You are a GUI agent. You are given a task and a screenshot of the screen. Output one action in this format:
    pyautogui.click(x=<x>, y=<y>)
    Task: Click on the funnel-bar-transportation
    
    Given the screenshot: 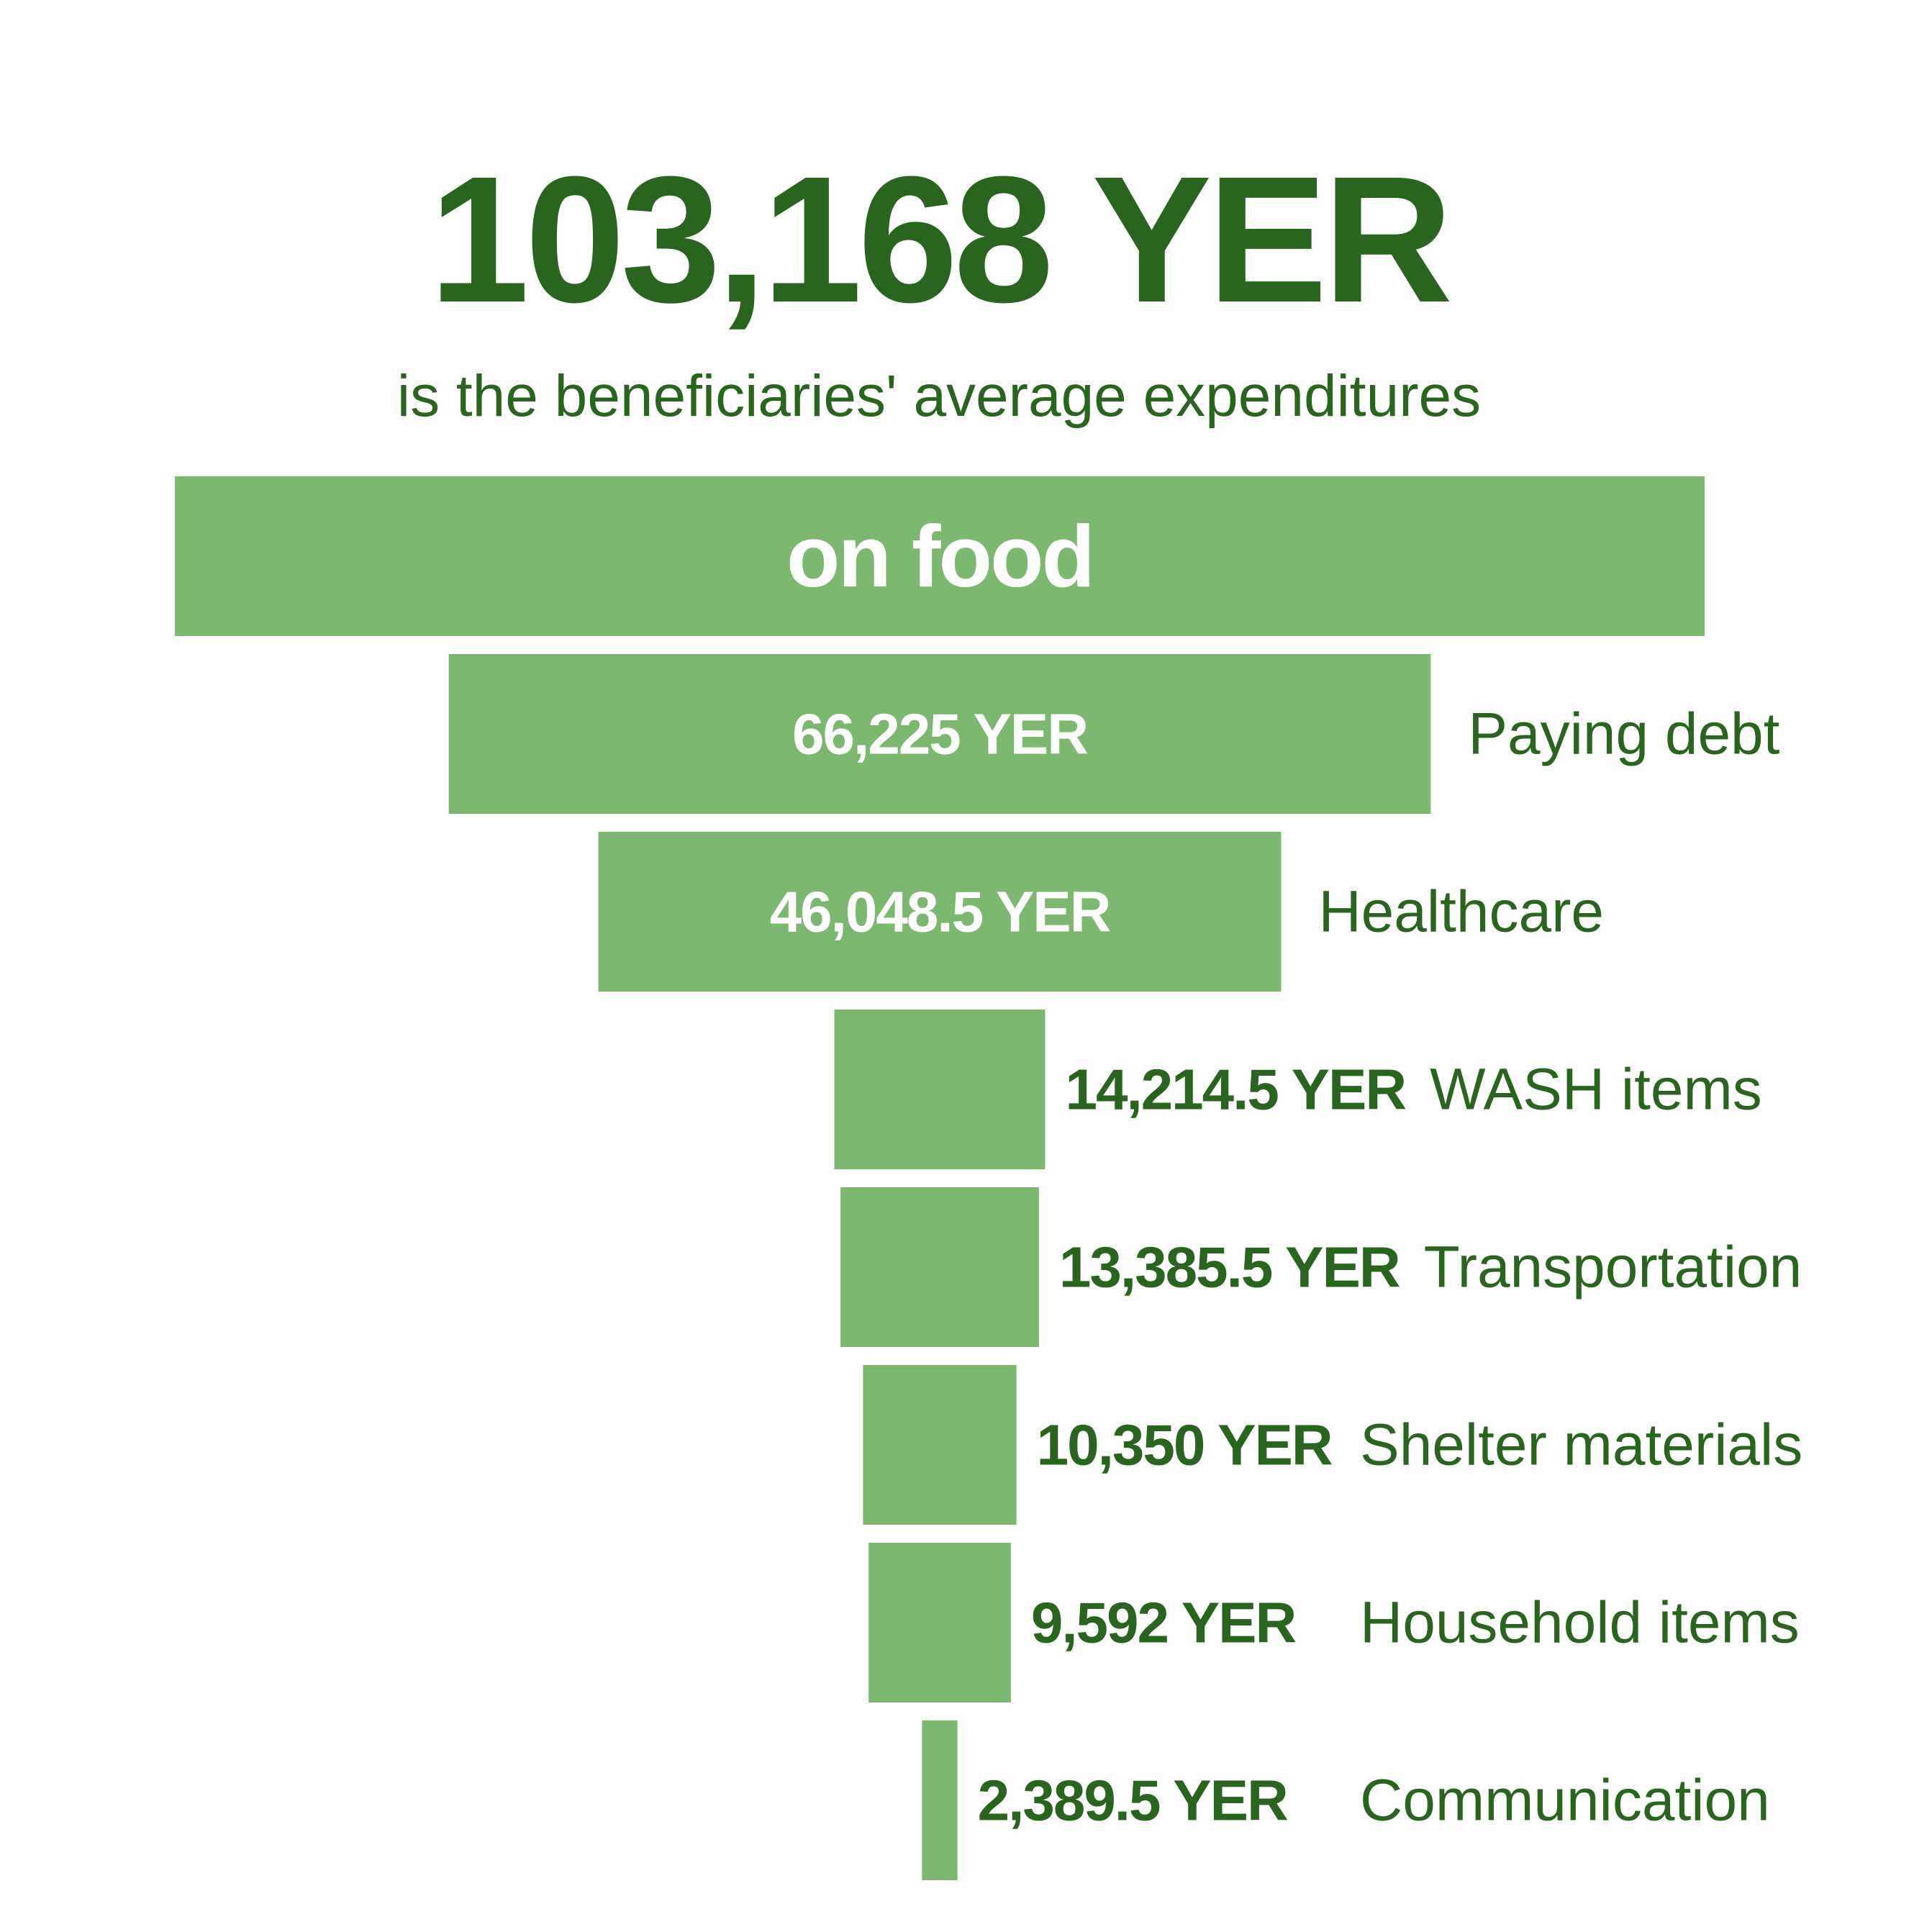 What is the action you would take?
    pyautogui.click(x=939, y=1267)
    